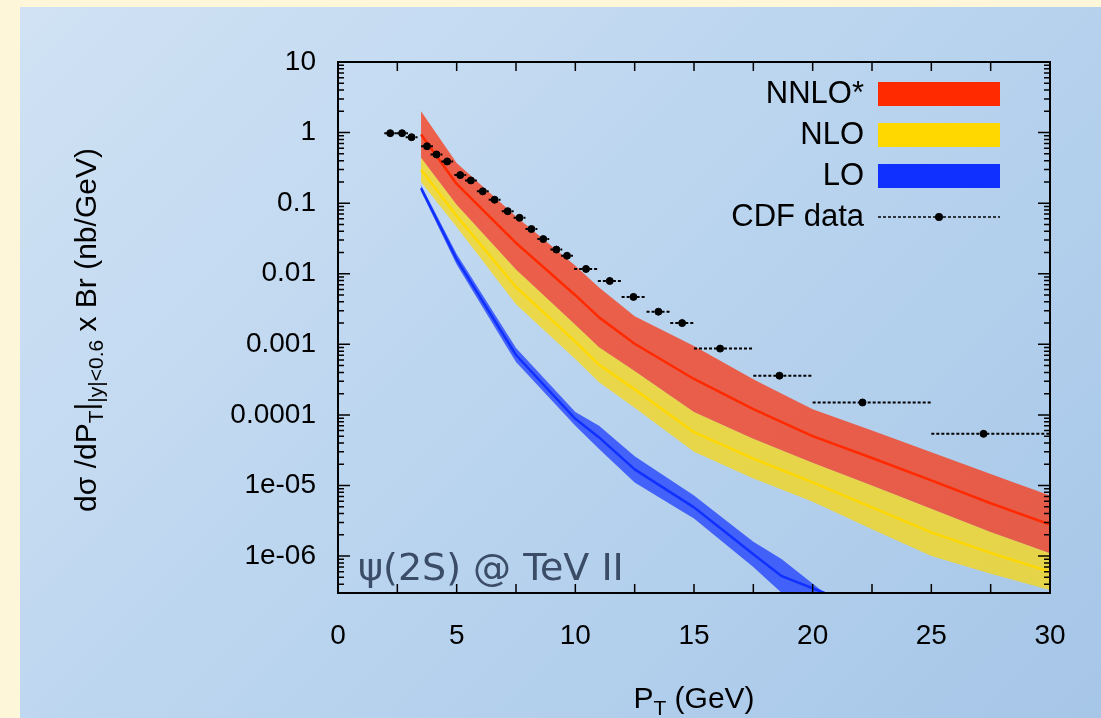  I want to click on x-tick-label: 25, so click(931, 634).